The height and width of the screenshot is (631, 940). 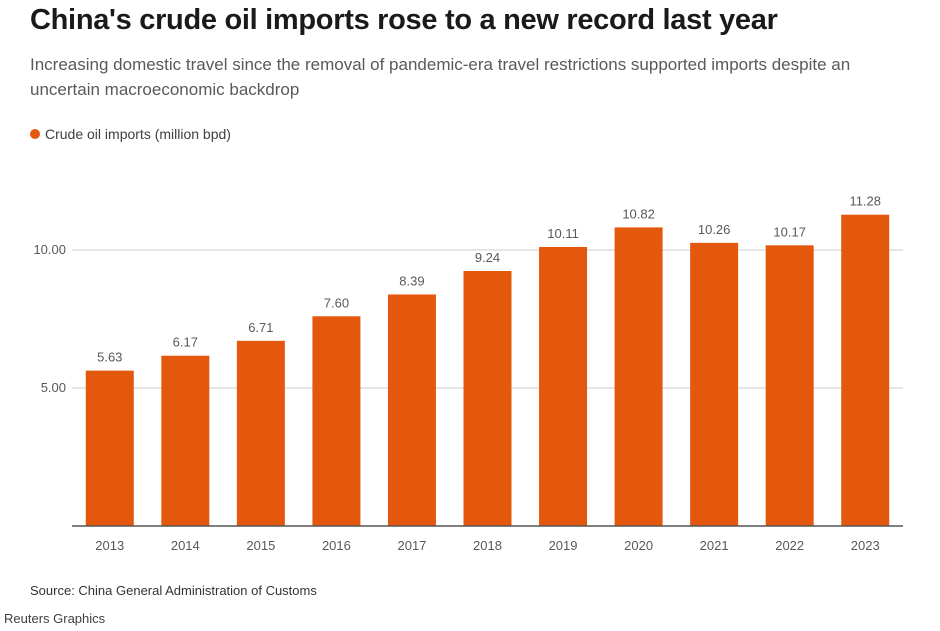 What do you see at coordinates (865, 201) in the screenshot?
I see `data-label: 11.28` at bounding box center [865, 201].